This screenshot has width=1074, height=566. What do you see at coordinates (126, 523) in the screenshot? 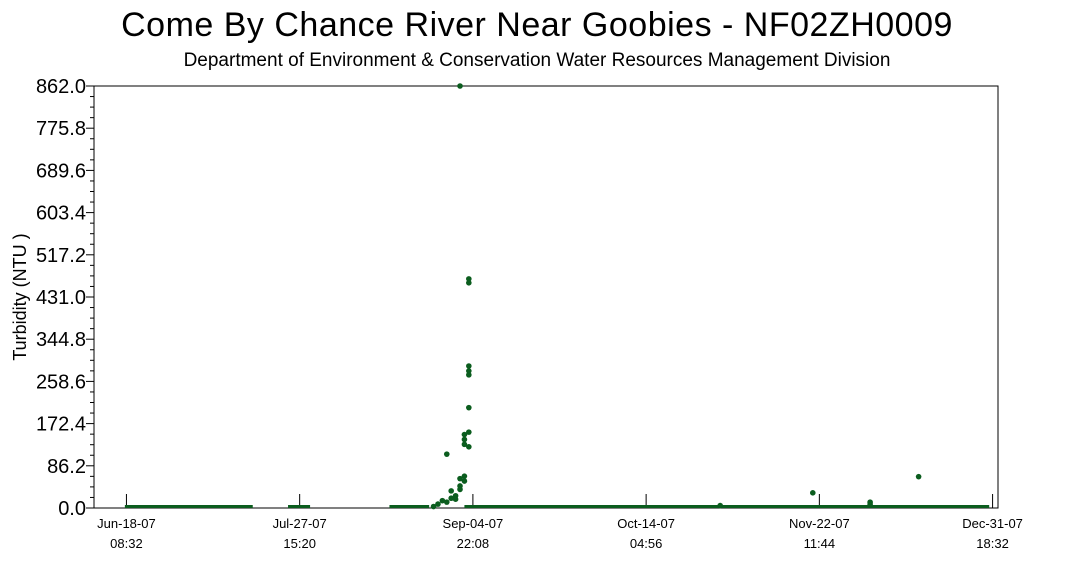
I see `x-tick-label-date: Jun-18-07` at bounding box center [126, 523].